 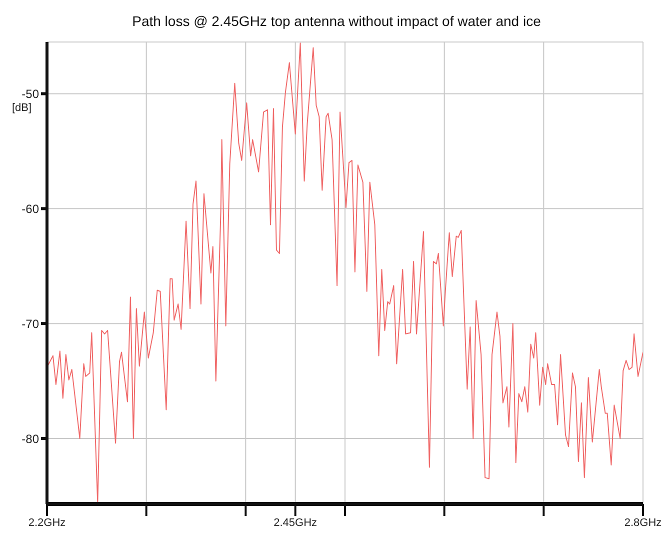 What do you see at coordinates (47, 522) in the screenshot?
I see `x-tick-label: 2.2GHz` at bounding box center [47, 522].